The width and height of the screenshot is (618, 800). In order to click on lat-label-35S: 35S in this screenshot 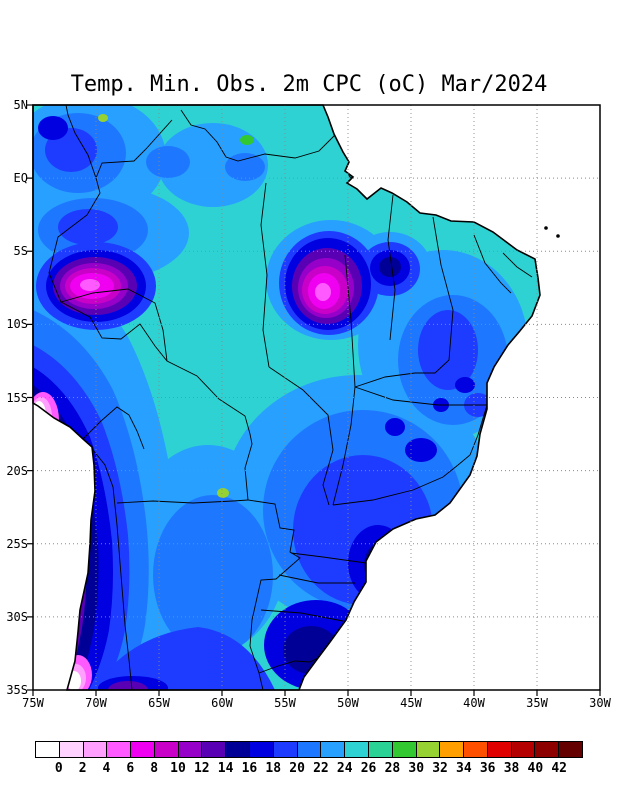, I will do `click(17, 690)`.